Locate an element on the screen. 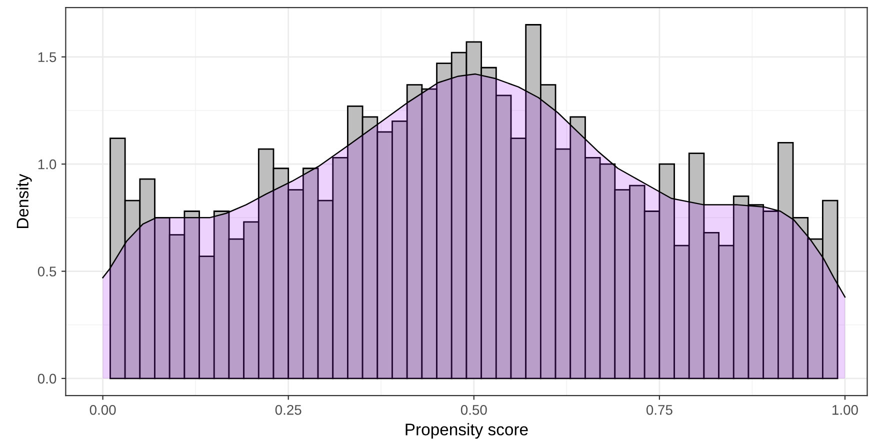 This screenshot has height=447, width=876. y-tick-label: 1.5 is located at coordinates (47, 57).